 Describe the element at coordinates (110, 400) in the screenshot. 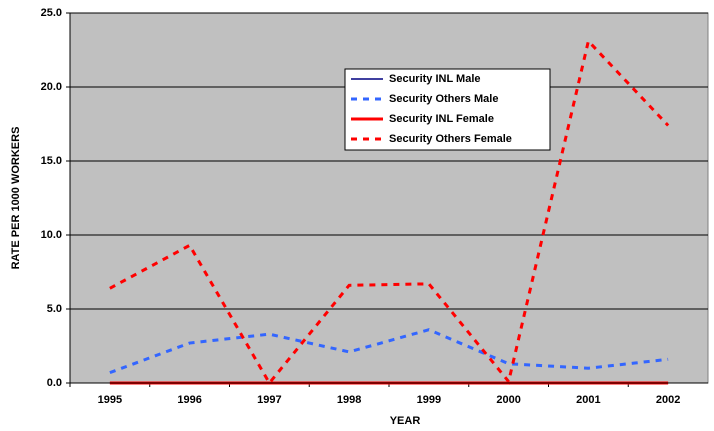

I see `x-tick-label: 1995` at that location.